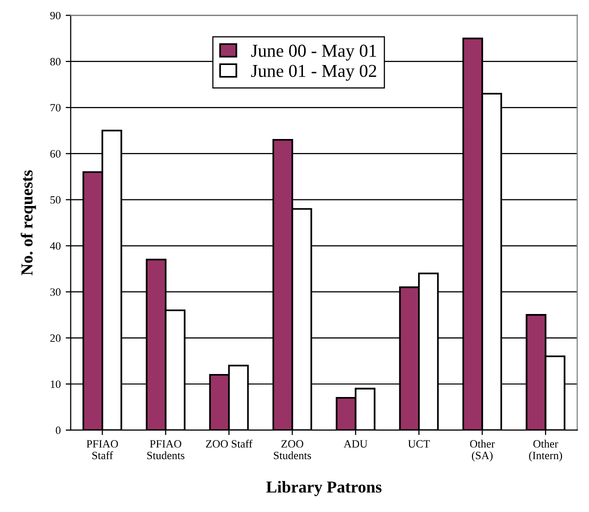 This screenshot has height=512, width=589. Describe the element at coordinates (293, 450) in the screenshot. I see `x-tick-label: ZOO Students` at that location.